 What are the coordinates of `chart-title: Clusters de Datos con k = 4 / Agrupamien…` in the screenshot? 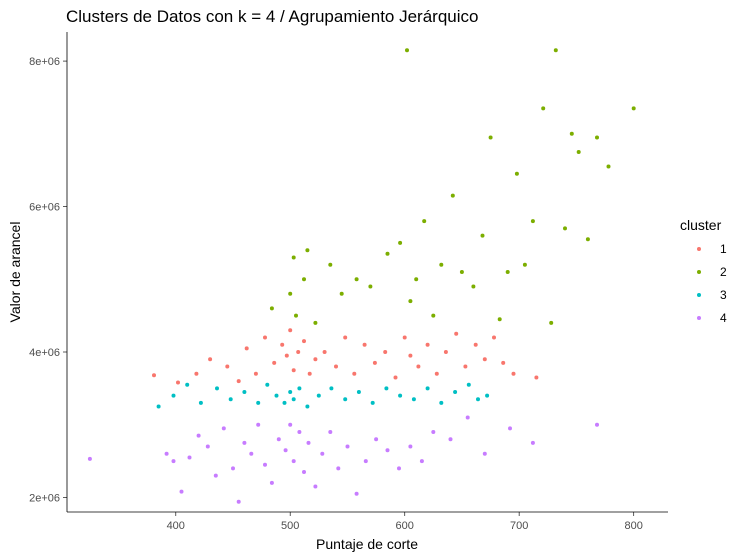 It's located at (272, 16).